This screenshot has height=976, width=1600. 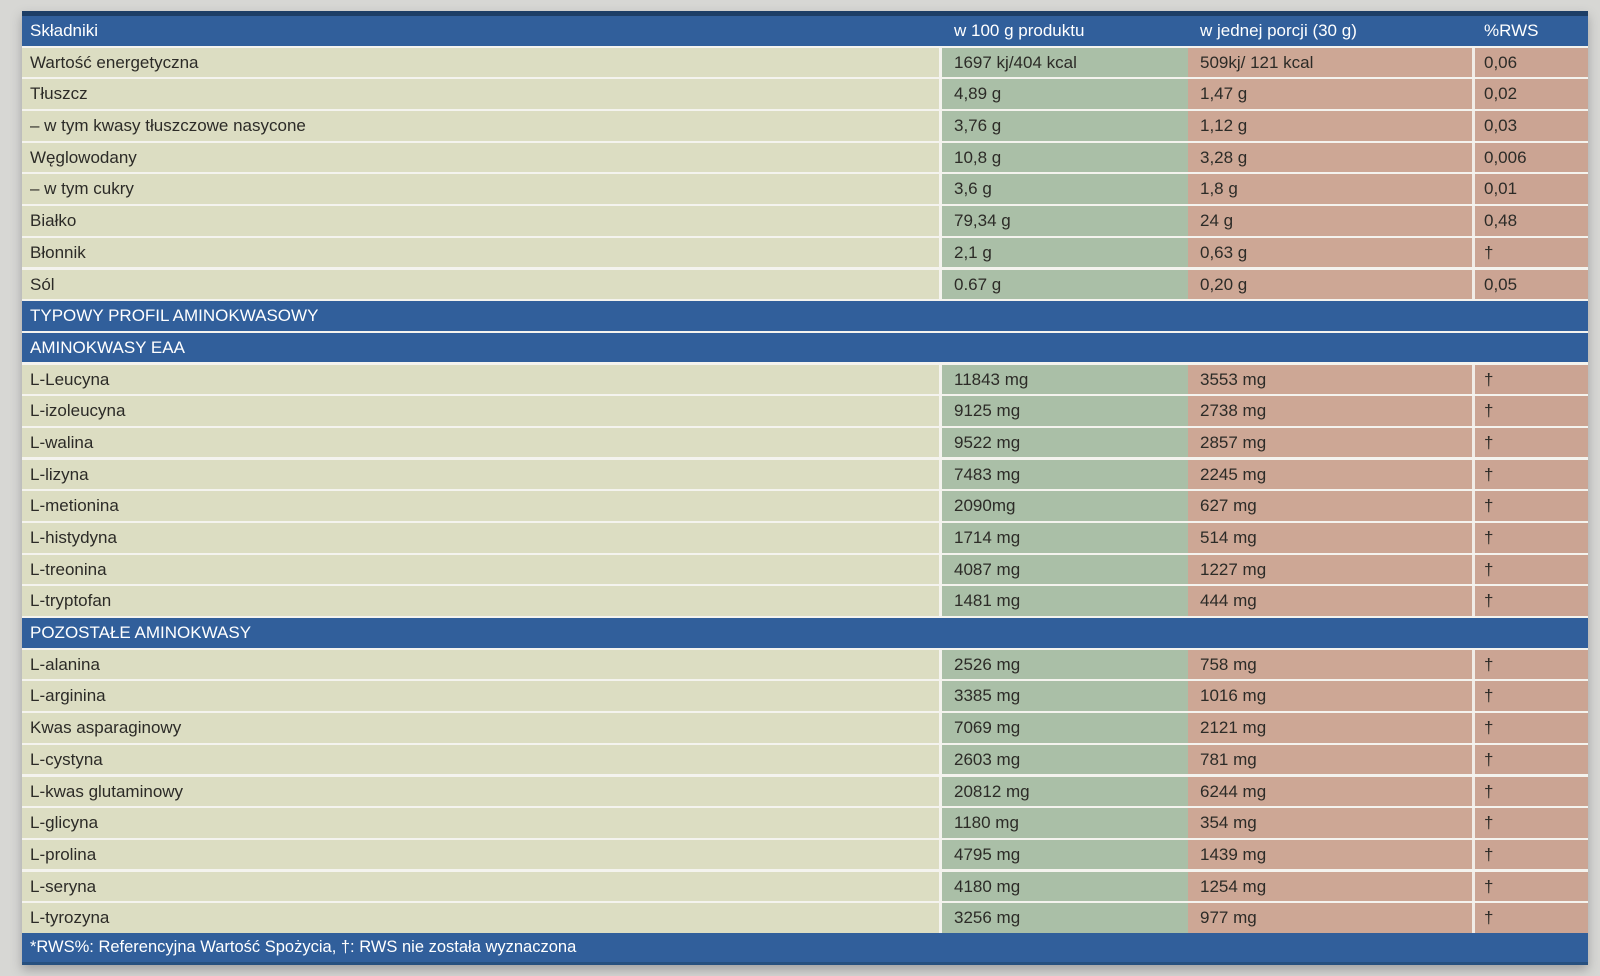 I want to click on nutrient-row: L-seryna 4180 mg 1254 mg †, so click(x=805, y=886).